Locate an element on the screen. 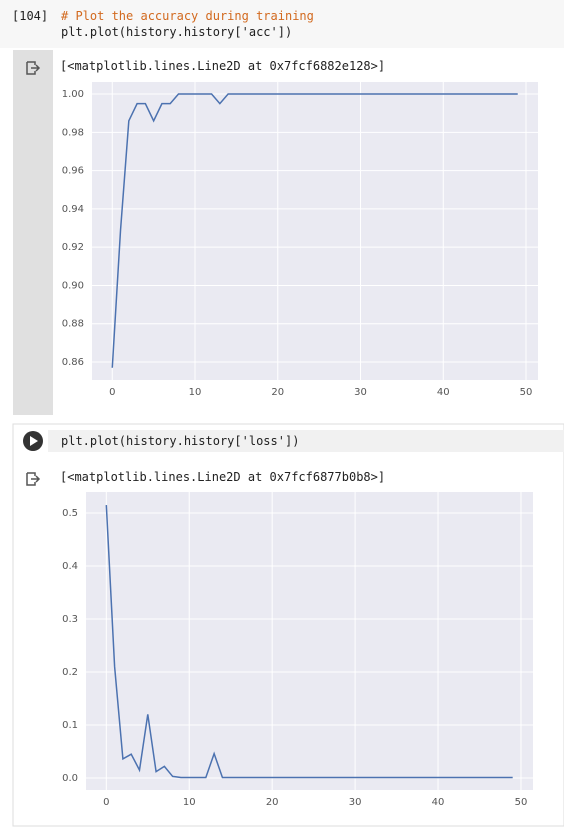  code-line: plt.plot(history.history['loss']) is located at coordinates (180, 441).